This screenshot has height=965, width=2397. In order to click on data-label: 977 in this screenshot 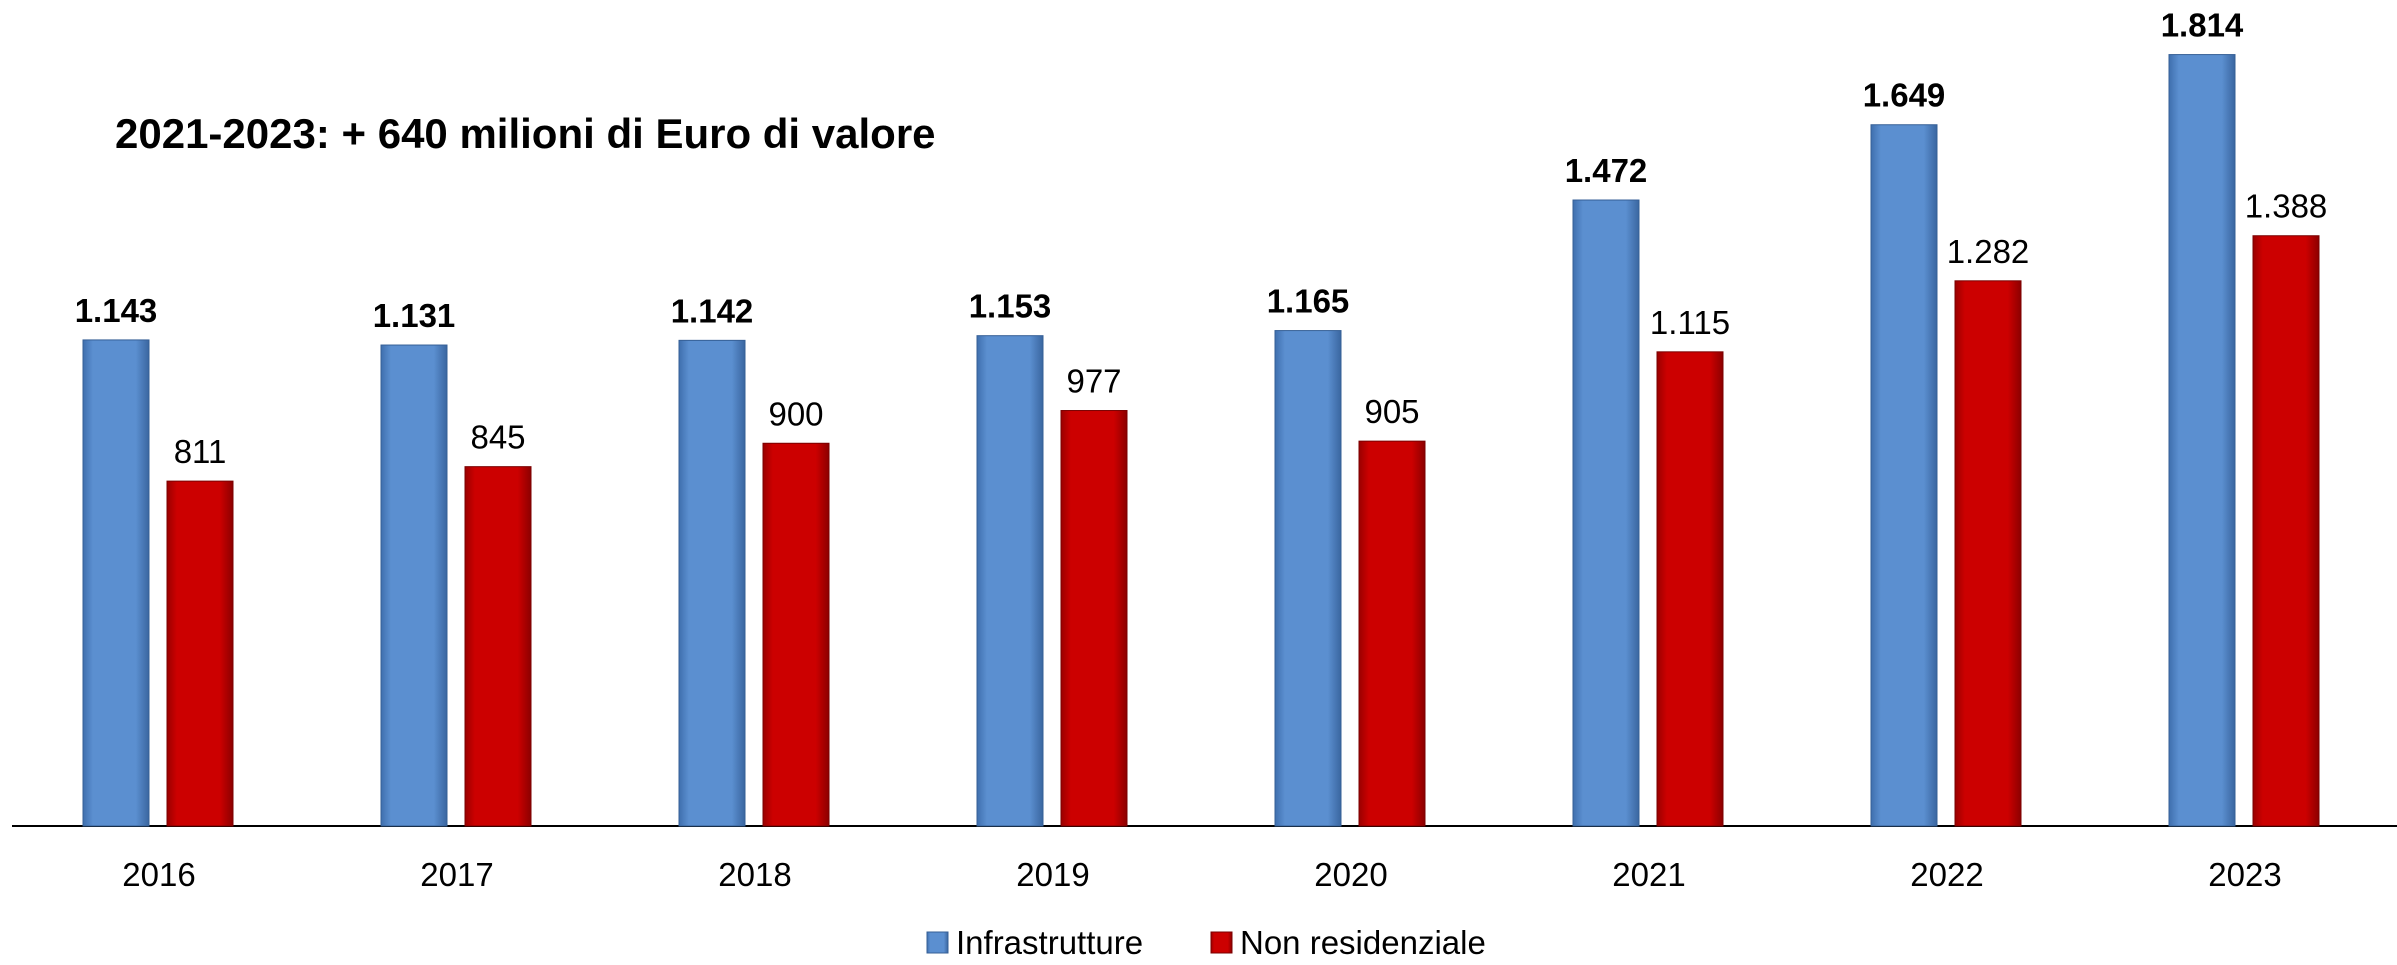, I will do `click(1093, 381)`.